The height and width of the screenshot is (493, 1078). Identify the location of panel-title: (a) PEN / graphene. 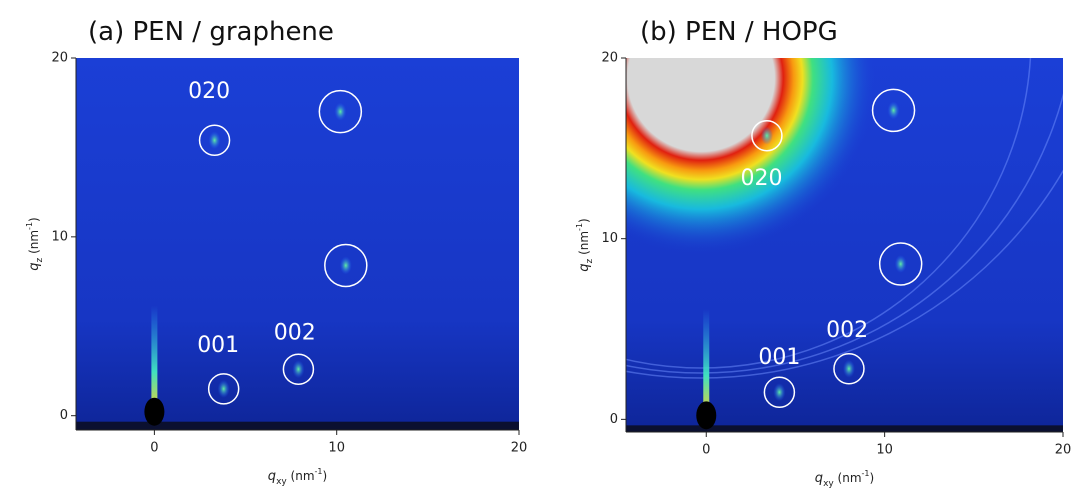
(211, 32).